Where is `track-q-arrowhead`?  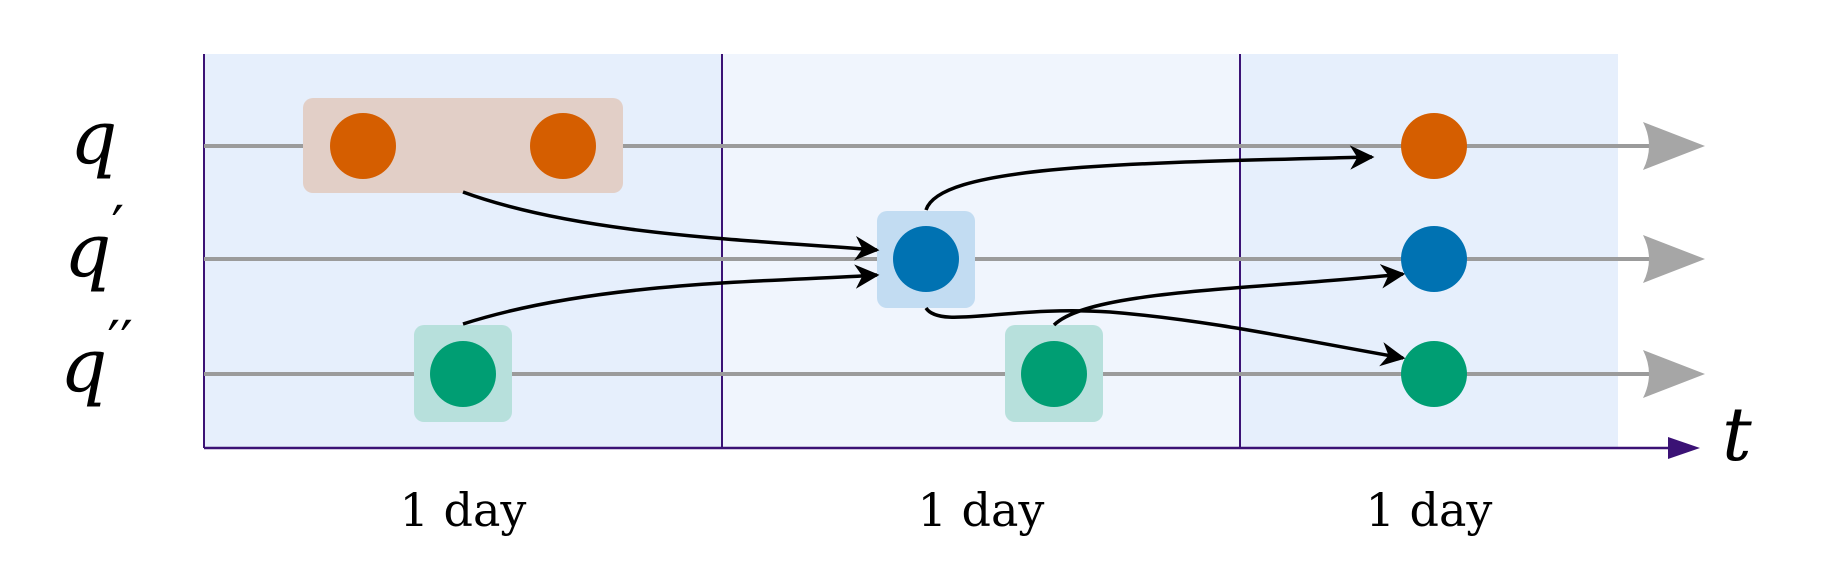 track-q-arrowhead is located at coordinates (1674, 146).